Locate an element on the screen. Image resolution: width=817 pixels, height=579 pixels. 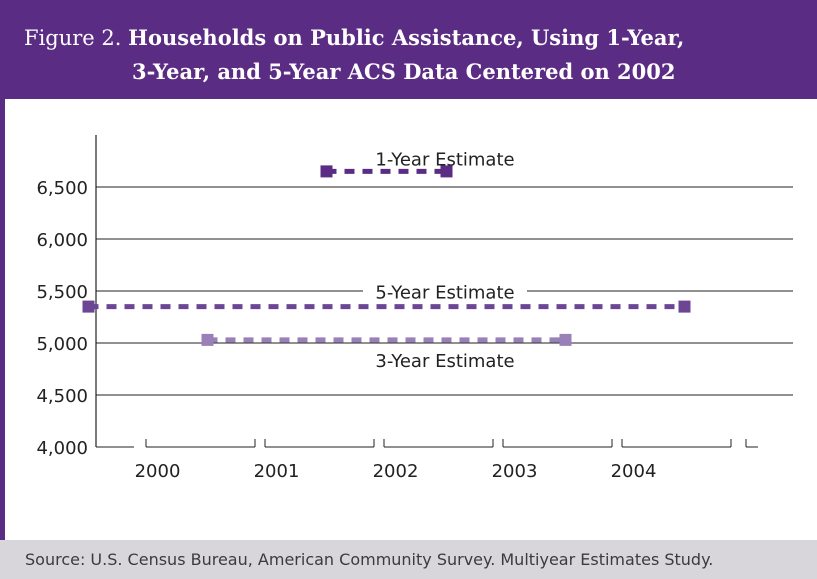
1-year-estimate-end-marker is located at coordinates (446, 171).